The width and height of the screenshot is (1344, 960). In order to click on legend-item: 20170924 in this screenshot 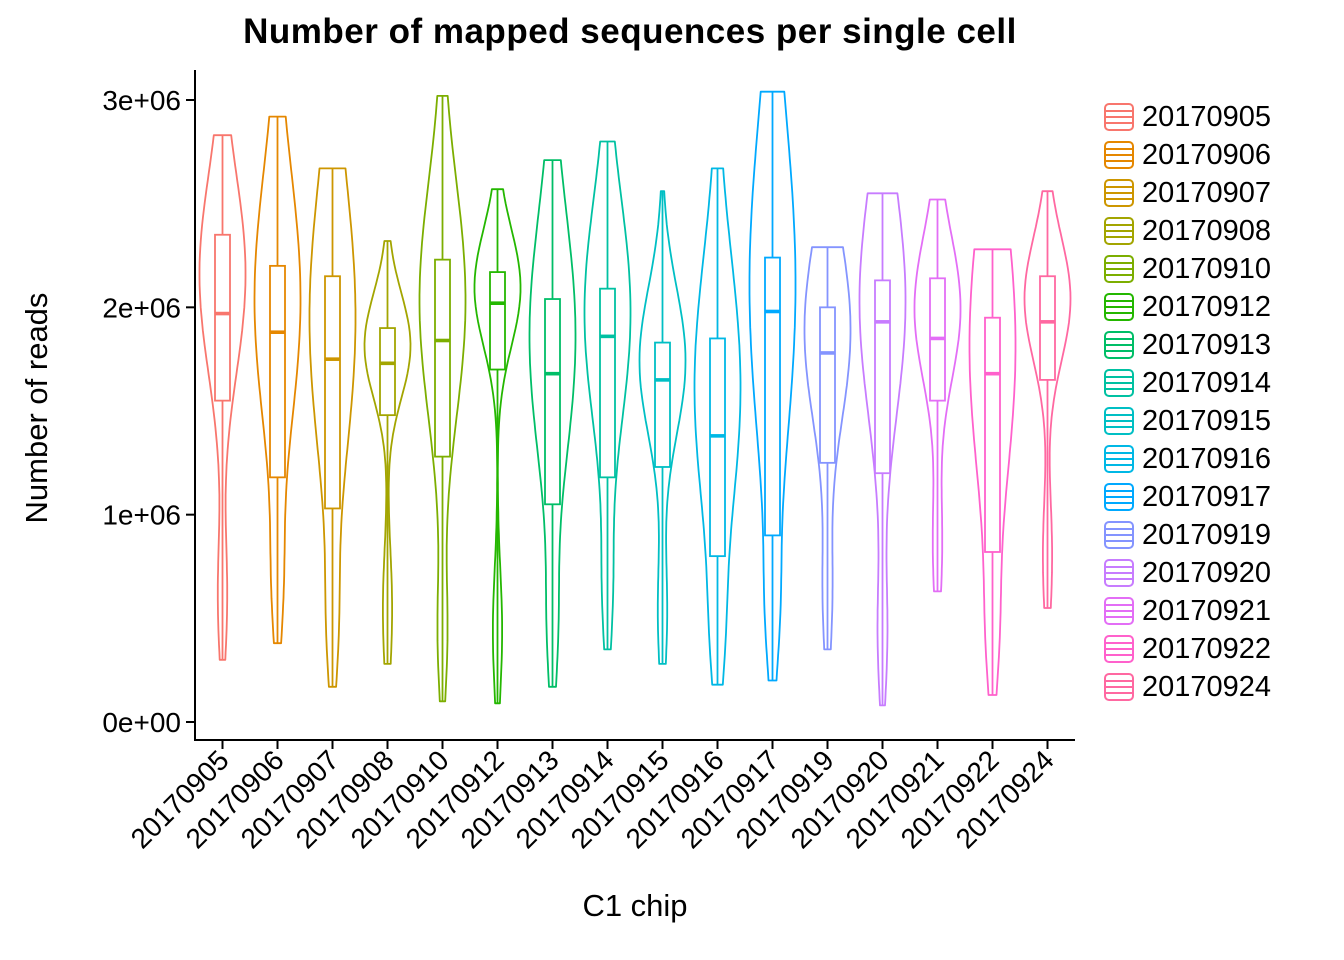, I will do `click(1186, 687)`.